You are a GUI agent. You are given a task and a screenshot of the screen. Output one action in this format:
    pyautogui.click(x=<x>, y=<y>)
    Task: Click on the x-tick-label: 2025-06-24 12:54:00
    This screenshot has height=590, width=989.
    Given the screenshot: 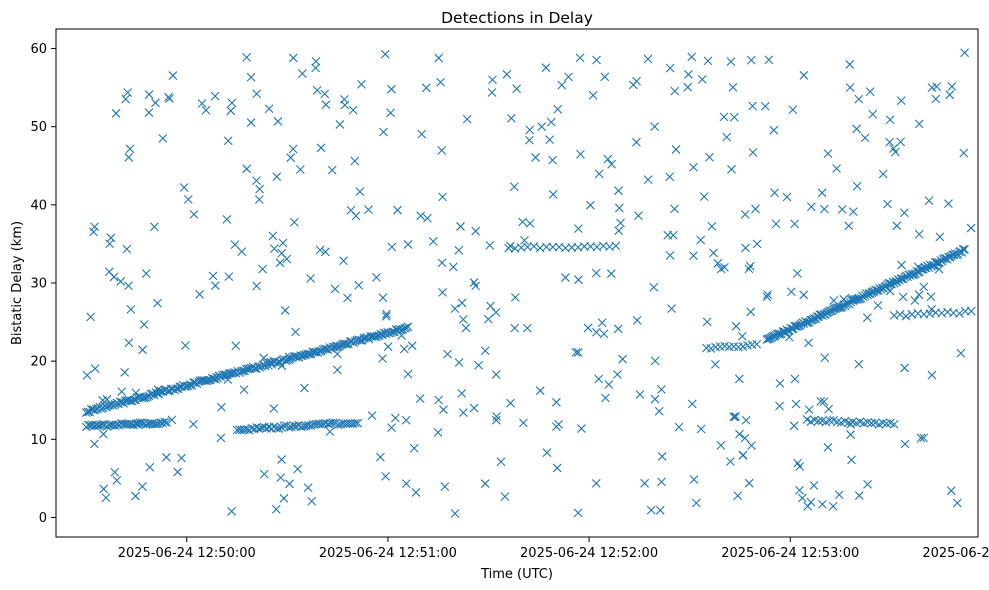 What is the action you would take?
    pyautogui.click(x=955, y=553)
    